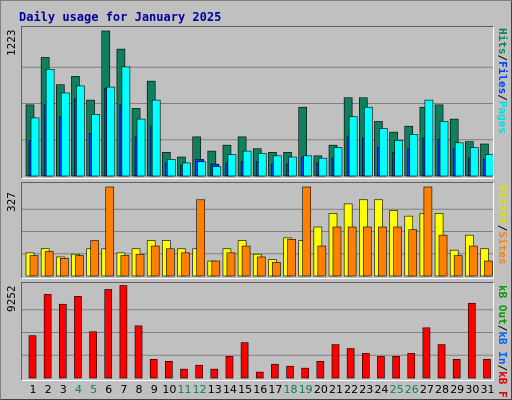 This screenshot has width=512, height=400. What do you see at coordinates (275, 389) in the screenshot?
I see `x-tick-label-17: 17` at bounding box center [275, 389].